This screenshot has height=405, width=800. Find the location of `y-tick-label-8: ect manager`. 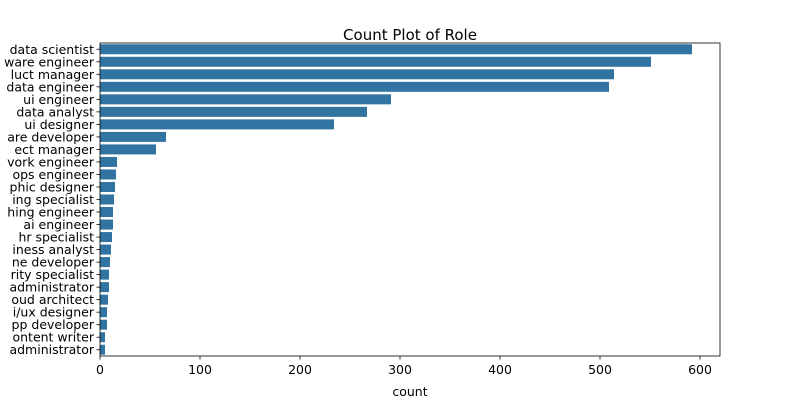

y-tick-label-8: ect manager is located at coordinates (54, 149).